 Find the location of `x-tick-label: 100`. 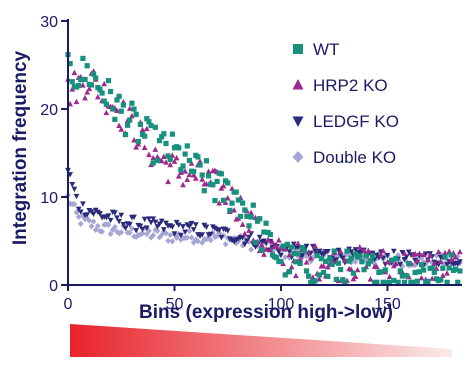

x-tick-label: 100 is located at coordinates (281, 304).